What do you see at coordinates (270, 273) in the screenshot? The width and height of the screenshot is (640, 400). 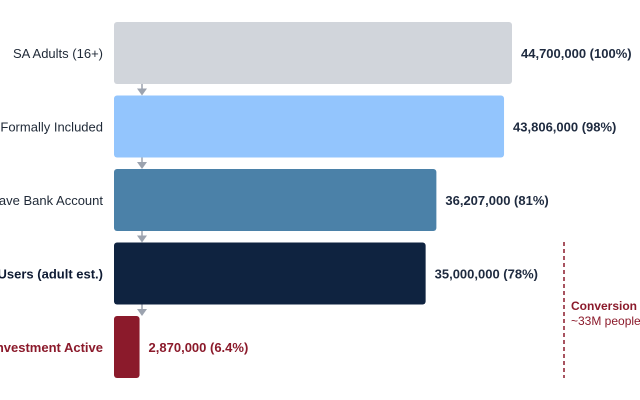 I see `bar-users-adult-est` at bounding box center [270, 273].